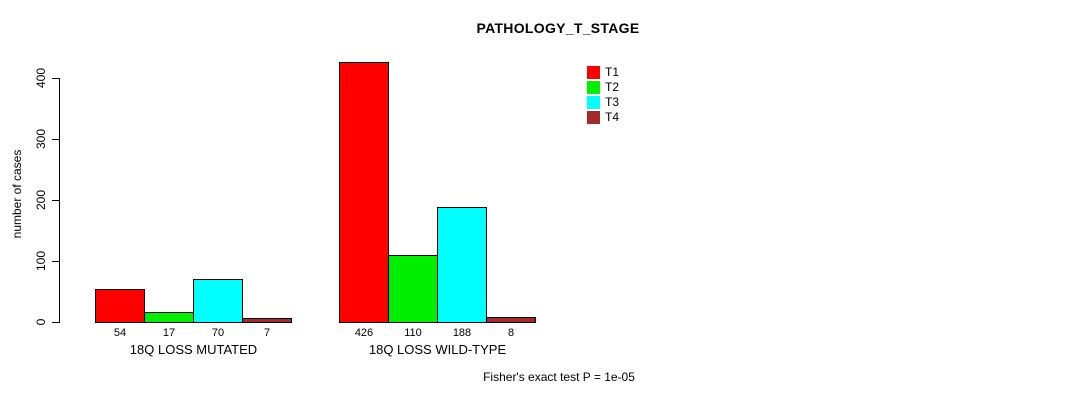 The image size is (1090, 400). What do you see at coordinates (558, 28) in the screenshot?
I see `chart-title: PATHOLOGY_T_STAGE` at bounding box center [558, 28].